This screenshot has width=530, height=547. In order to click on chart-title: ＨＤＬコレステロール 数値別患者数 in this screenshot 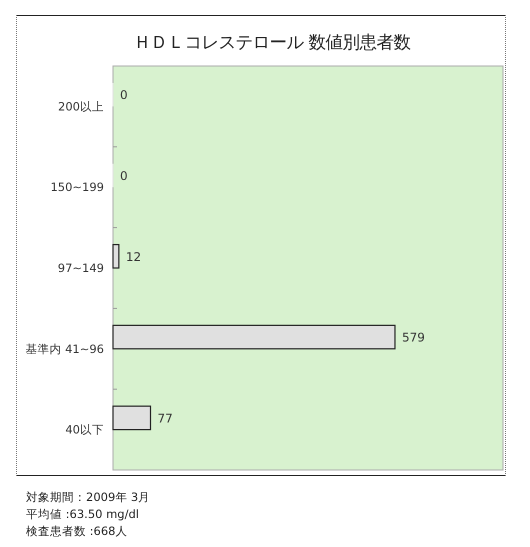, I will do `click(272, 43)`.